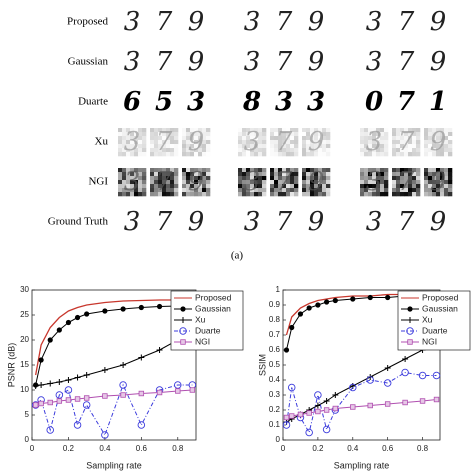  I want to click on digit: 7, so click(164, 22).